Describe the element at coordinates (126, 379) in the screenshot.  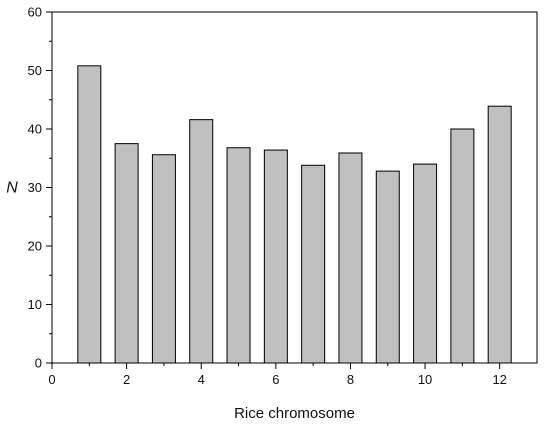
I see `x-tick-label: 2` at that location.